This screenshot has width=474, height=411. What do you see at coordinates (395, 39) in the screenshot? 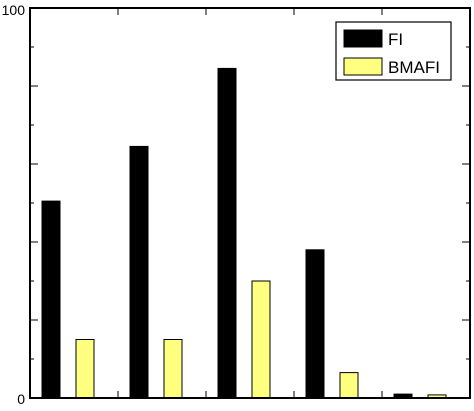
I see `legend-label-fi: FI` at bounding box center [395, 39].